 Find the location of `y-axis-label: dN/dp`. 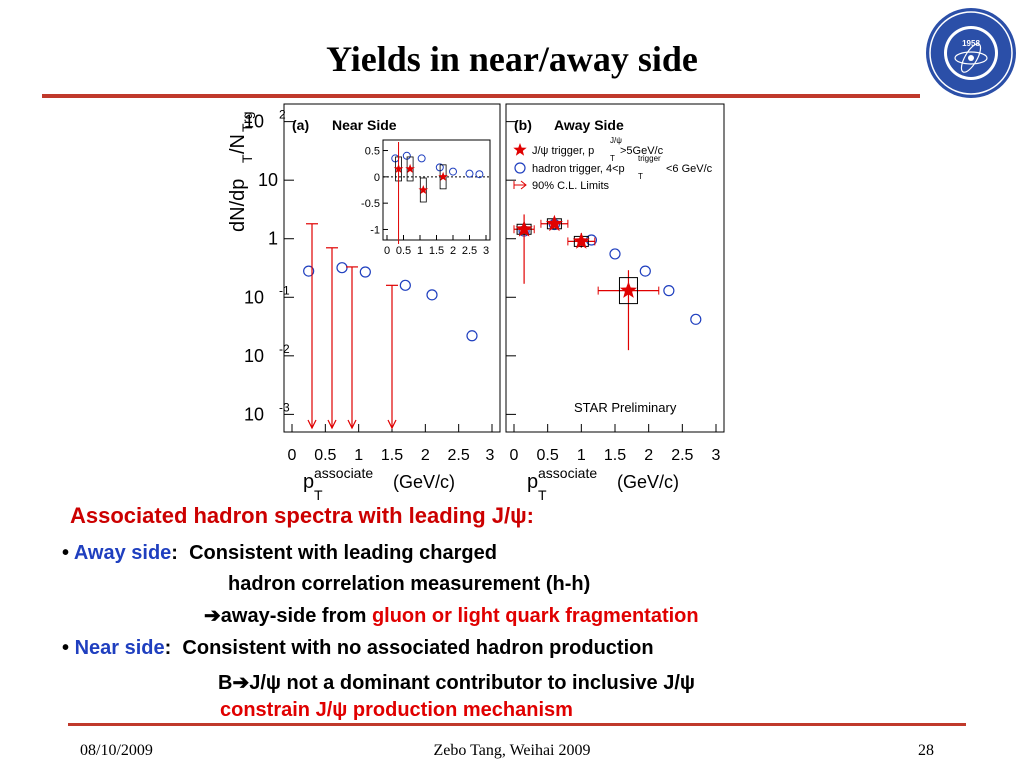

y-axis-label: dN/dp is located at coordinates (238, 205).